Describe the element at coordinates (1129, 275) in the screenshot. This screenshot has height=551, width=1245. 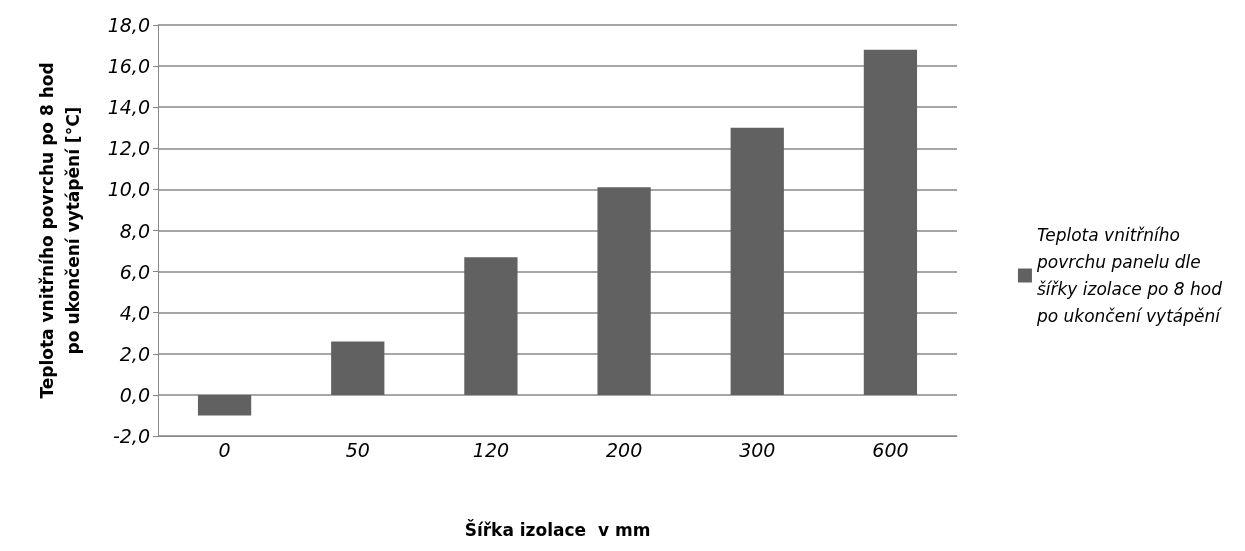
I see `legend-label: Teplota vnitřního povrchu panelu dle šířky izolace po 8 hod po ukončení vytápění` at that location.